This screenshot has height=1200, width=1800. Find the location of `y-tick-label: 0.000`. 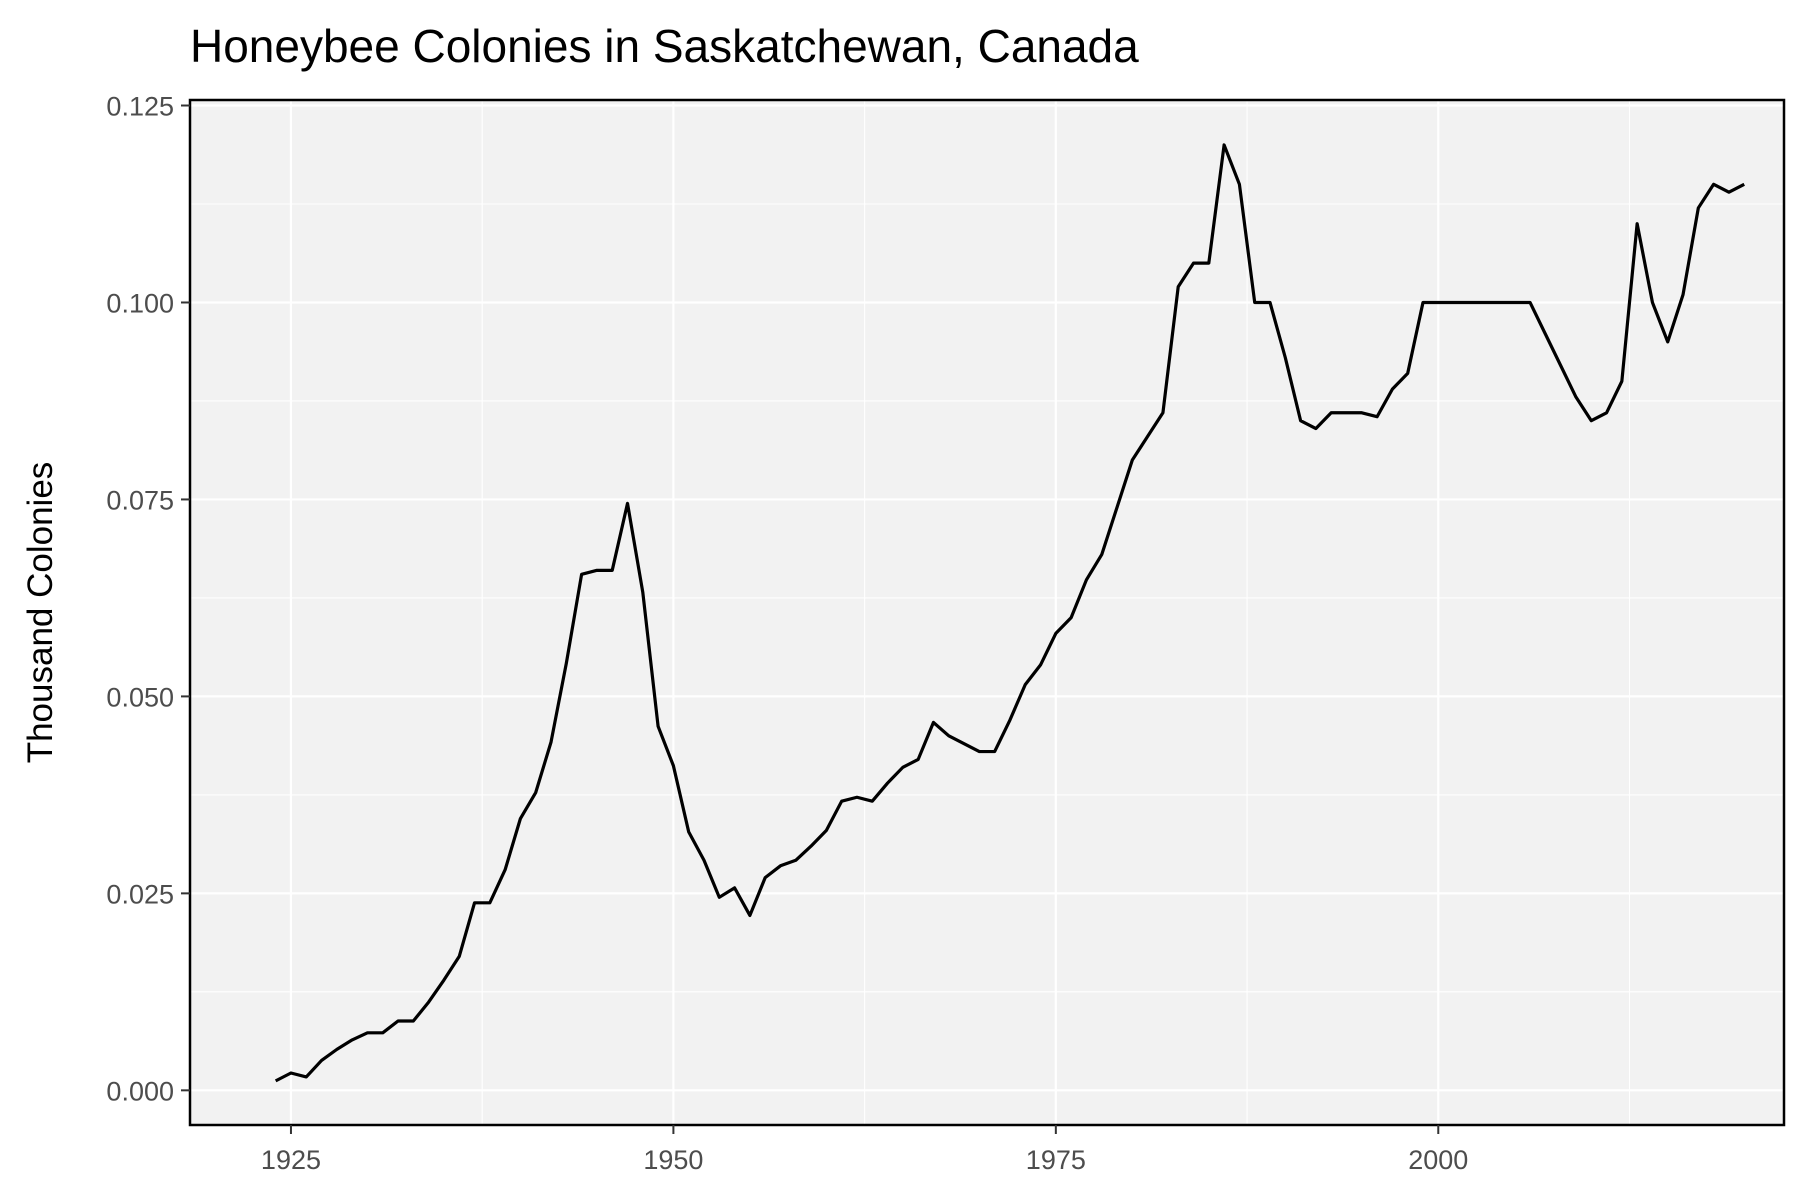

y-tick-label: 0.000 is located at coordinates (140, 1091).